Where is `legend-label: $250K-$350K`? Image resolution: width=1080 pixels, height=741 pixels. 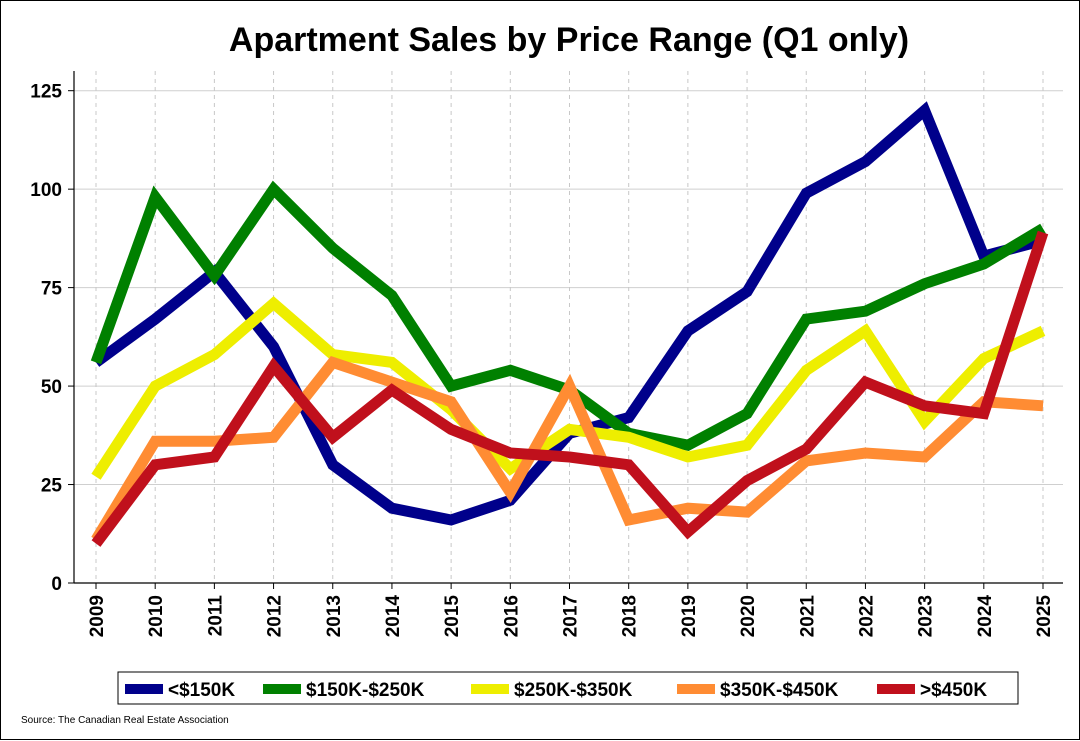
legend-label: $250K-$350K is located at coordinates (573, 690).